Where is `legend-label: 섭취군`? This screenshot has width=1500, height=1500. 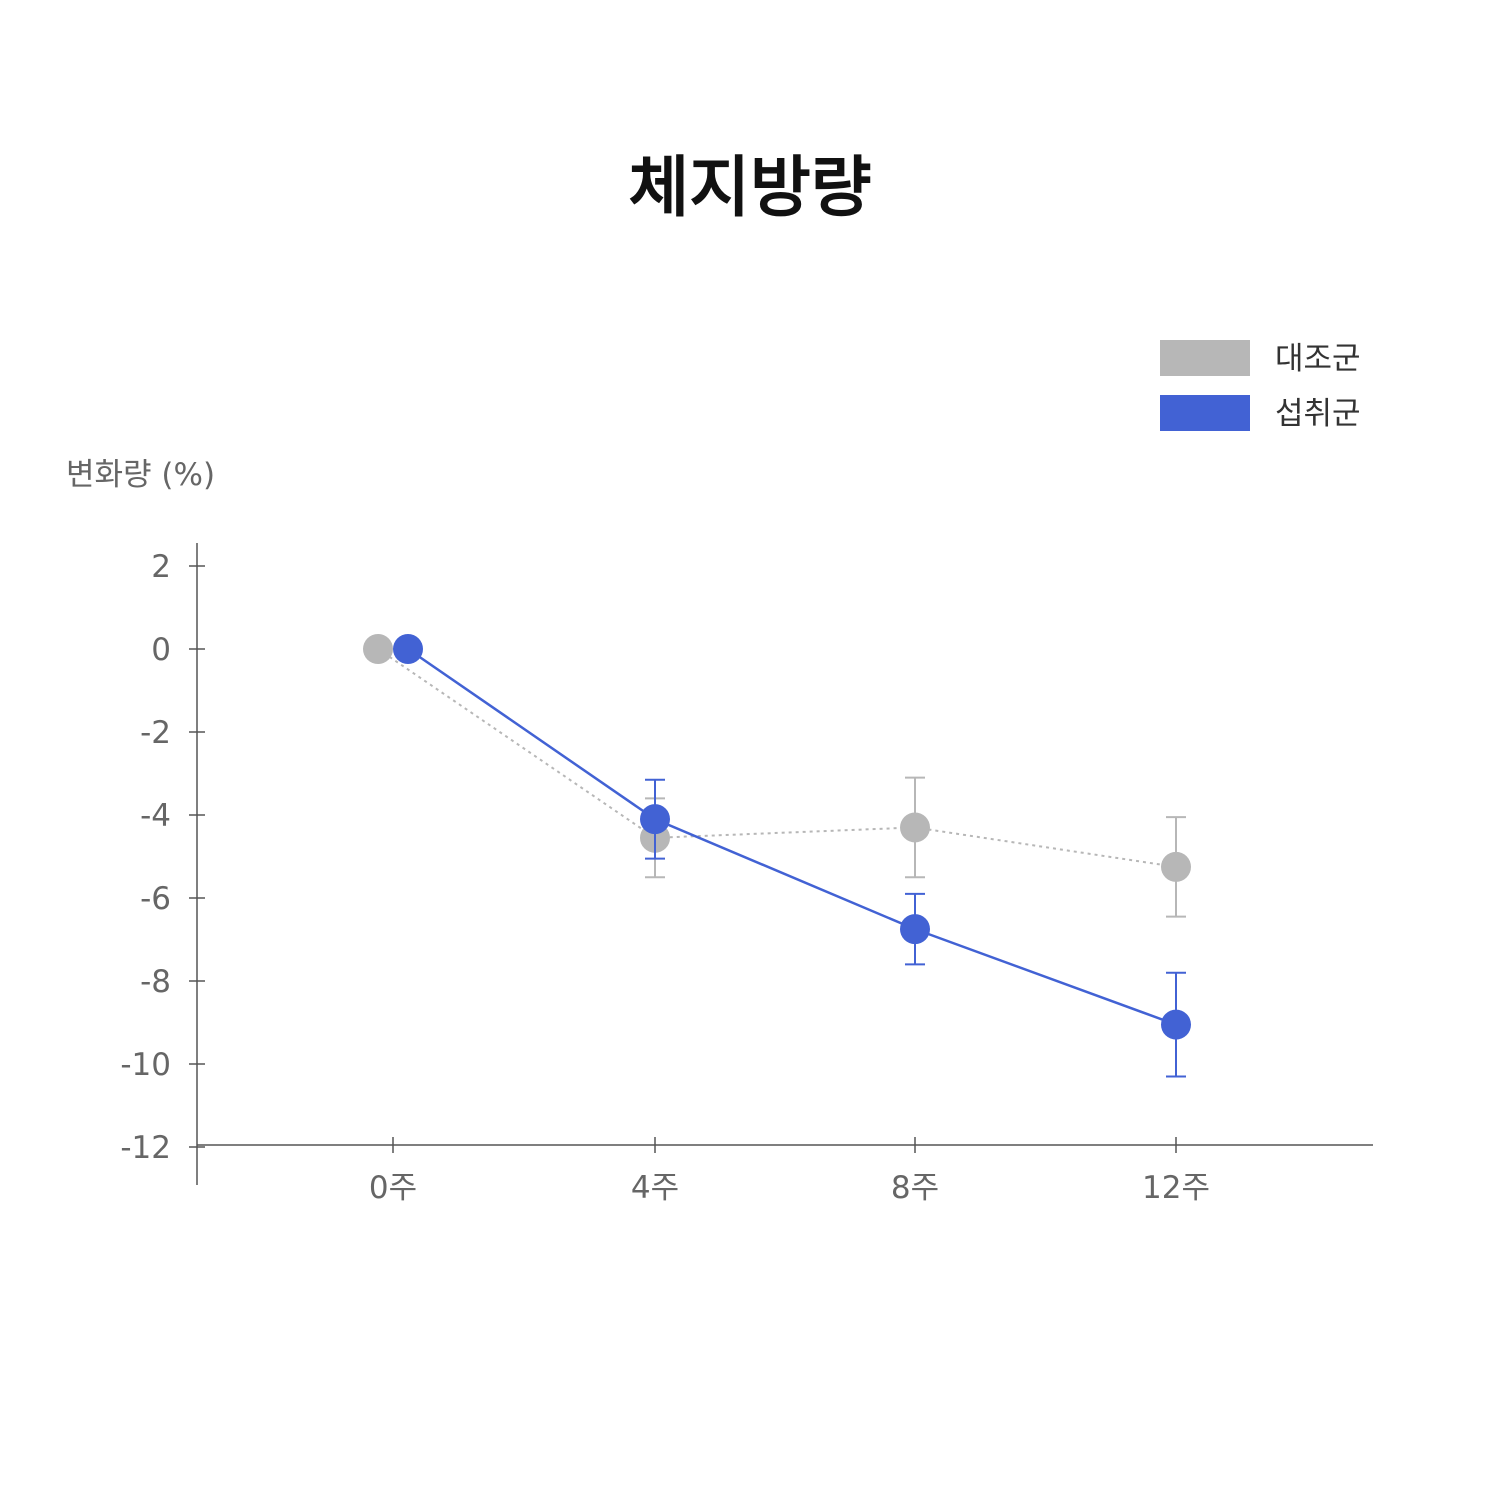
legend-label: 섭취군 is located at coordinates (1318, 414).